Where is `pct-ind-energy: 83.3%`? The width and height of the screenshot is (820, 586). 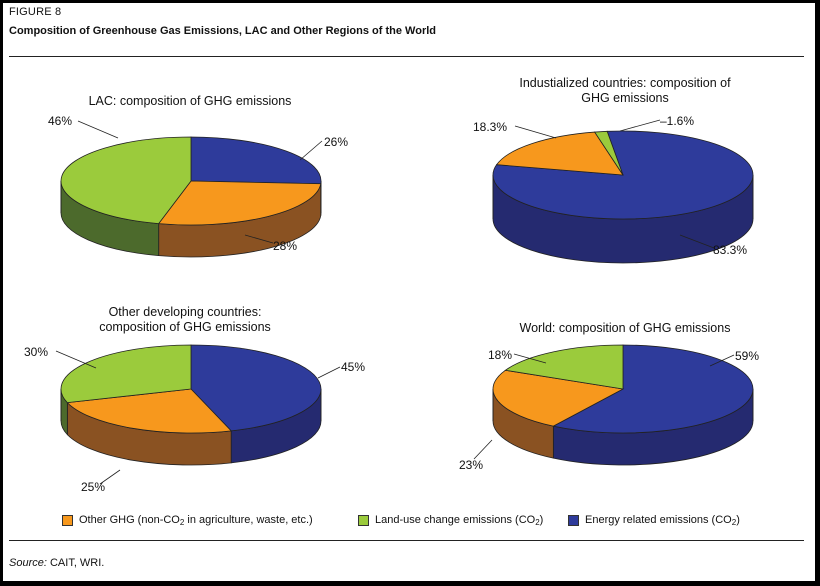 pct-ind-energy: 83.3% is located at coordinates (730, 250).